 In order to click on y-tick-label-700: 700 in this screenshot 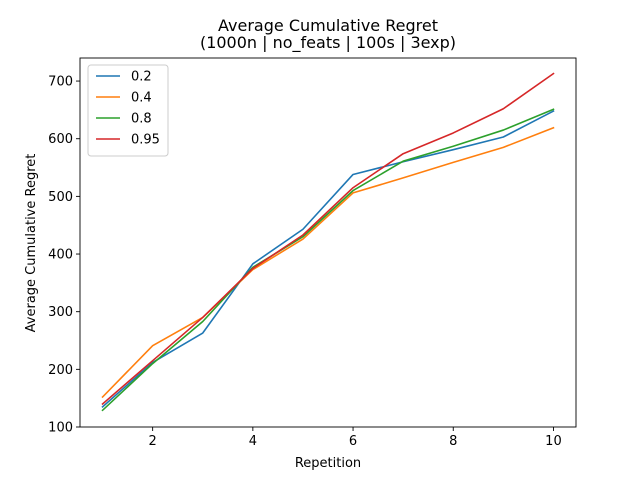, I will do `click(60, 82)`.